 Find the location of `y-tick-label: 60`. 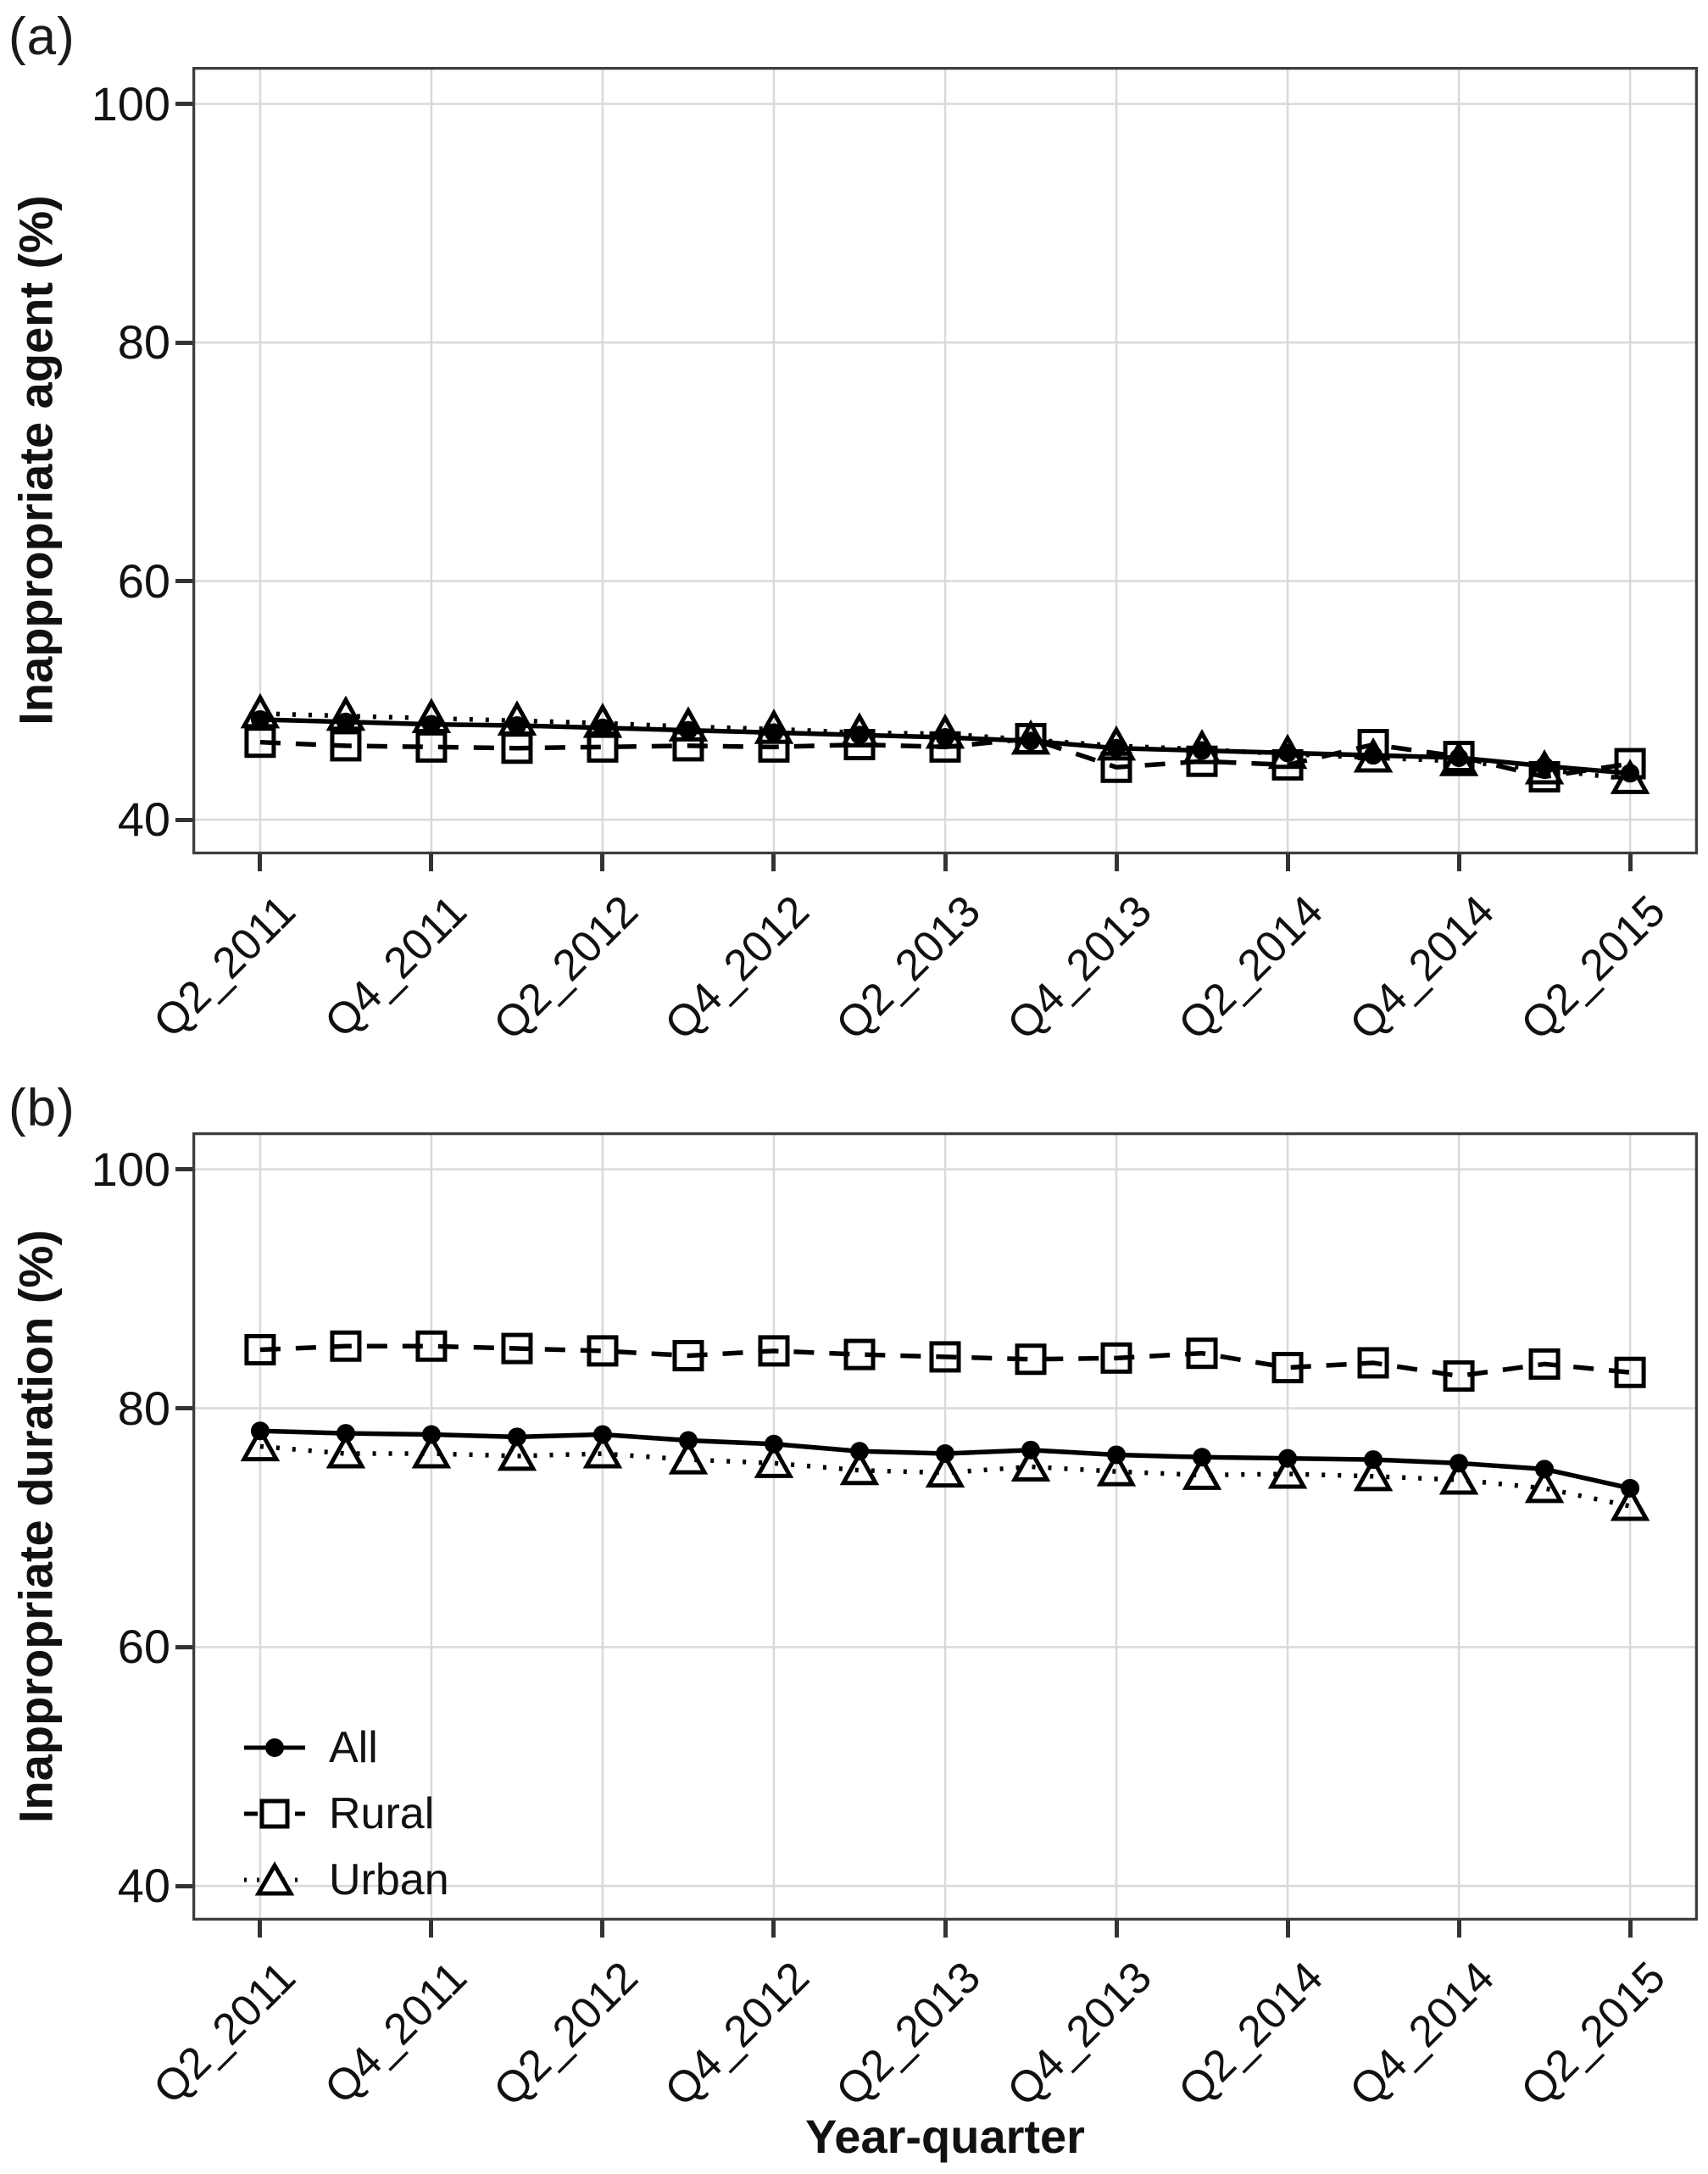

y-tick-label: 60 is located at coordinates (143, 580).